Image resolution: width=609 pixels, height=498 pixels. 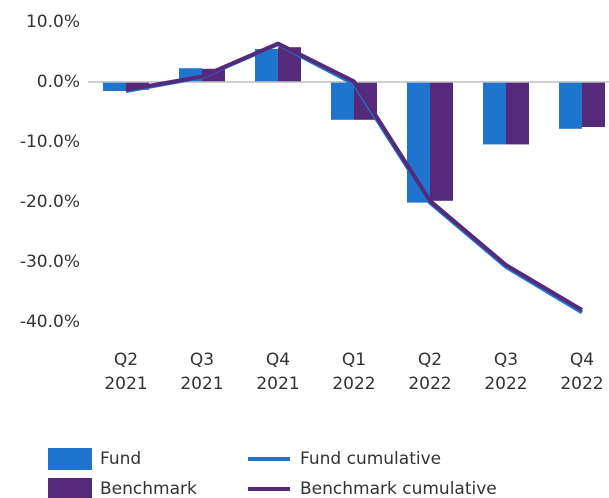 What do you see at coordinates (58, 82) in the screenshot?
I see `y-tick-label: 0.0%` at bounding box center [58, 82].